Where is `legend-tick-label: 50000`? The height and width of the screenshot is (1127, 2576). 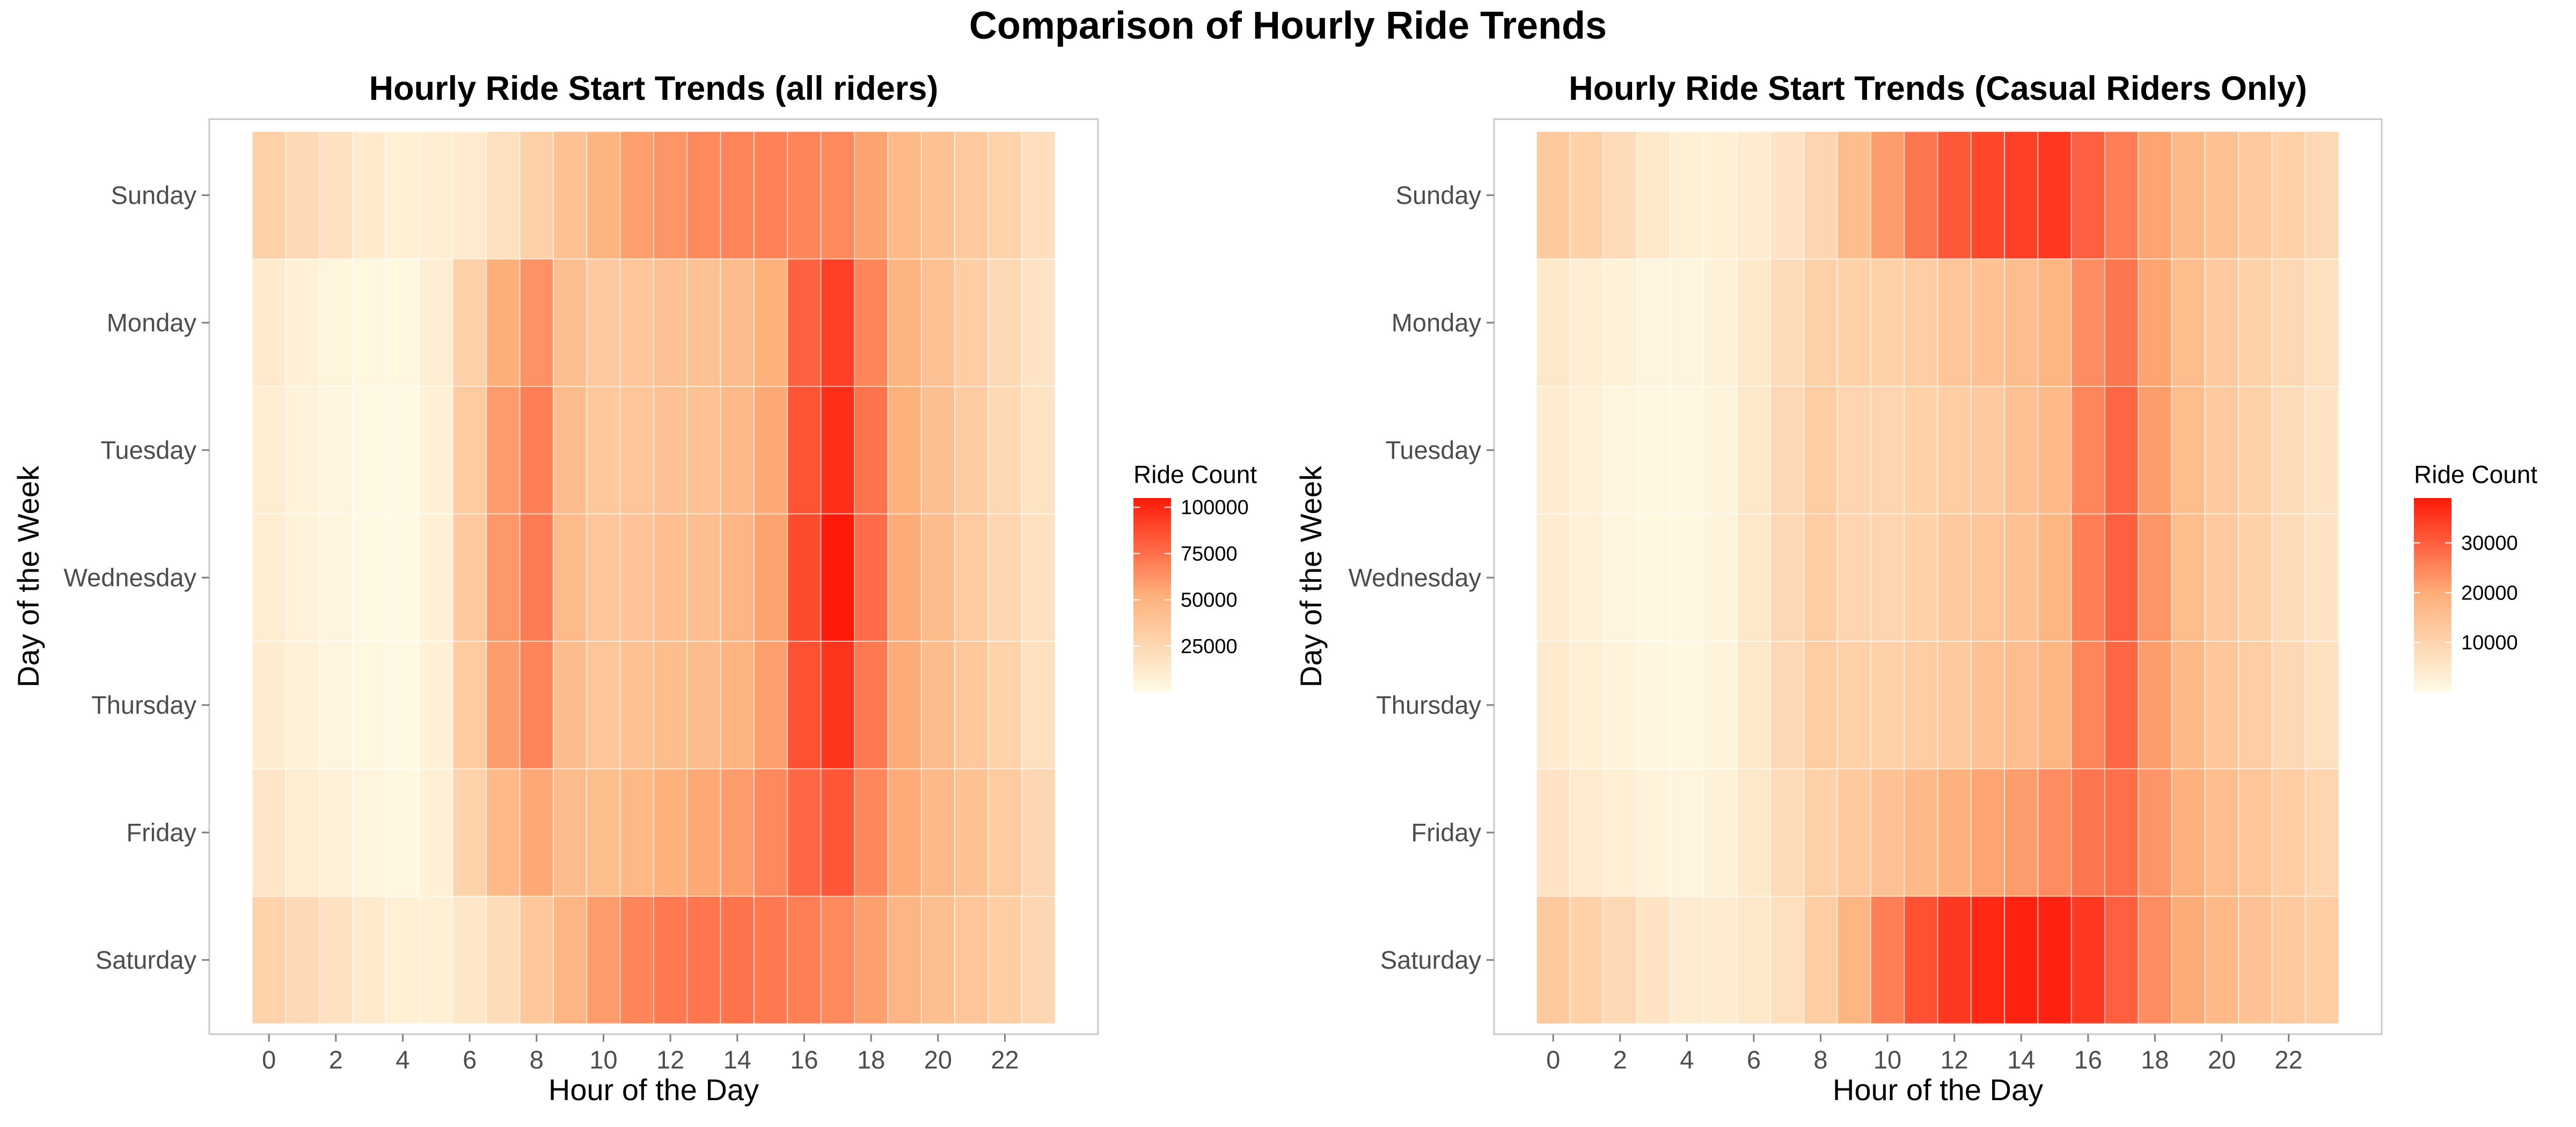
legend-tick-label: 50000 is located at coordinates (1209, 600).